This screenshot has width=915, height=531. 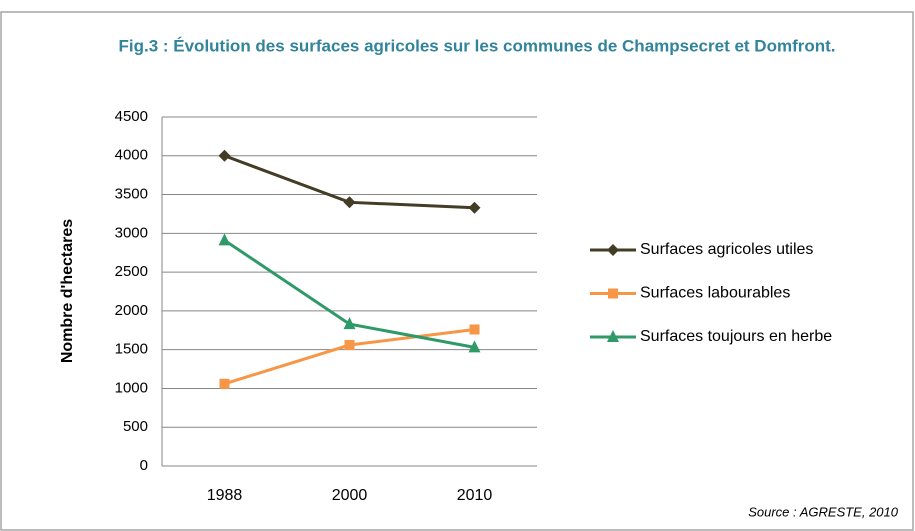 I want to click on y-tick-label: 3000, so click(x=131, y=232).